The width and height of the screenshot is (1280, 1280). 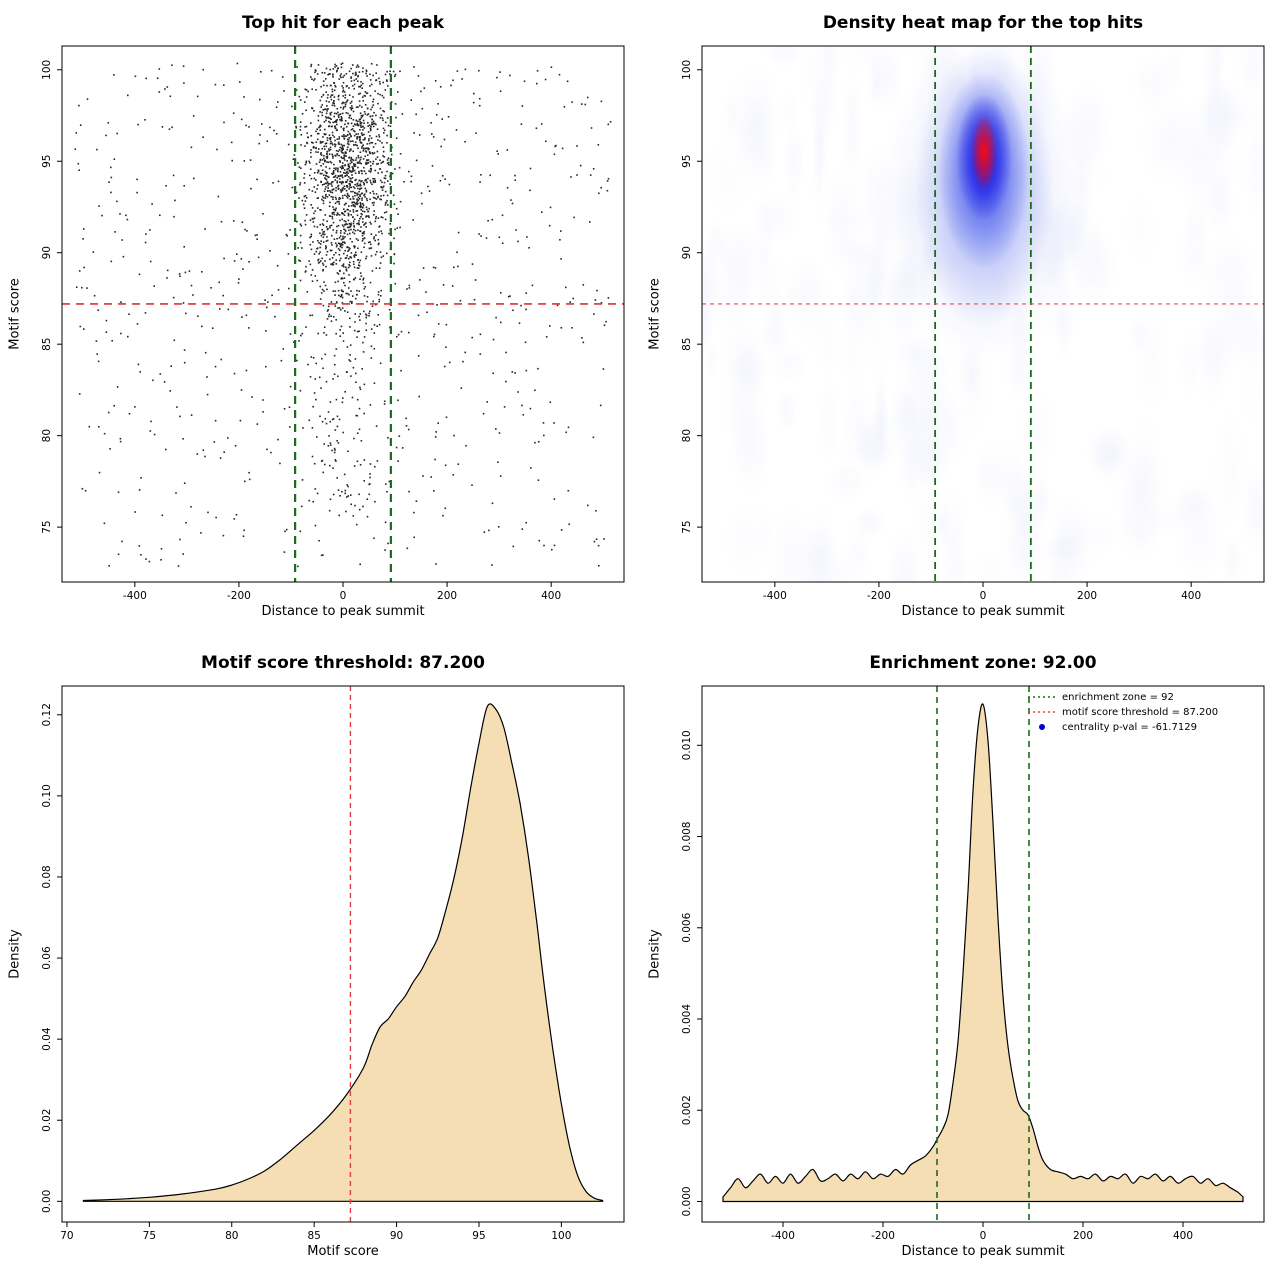 I want to click on svg-text: 0.006, so click(x=687, y=927).